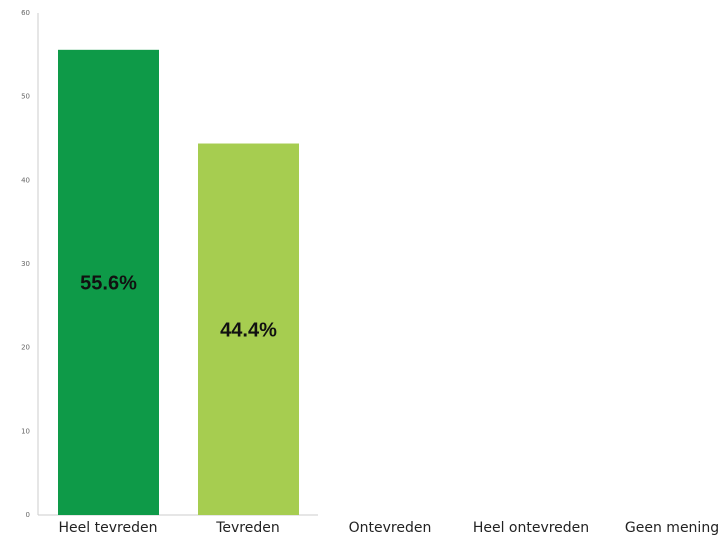 Image resolution: width=725 pixels, height=539 pixels. Describe the element at coordinates (108, 528) in the screenshot. I see `category-label: Heel tevreden` at that location.